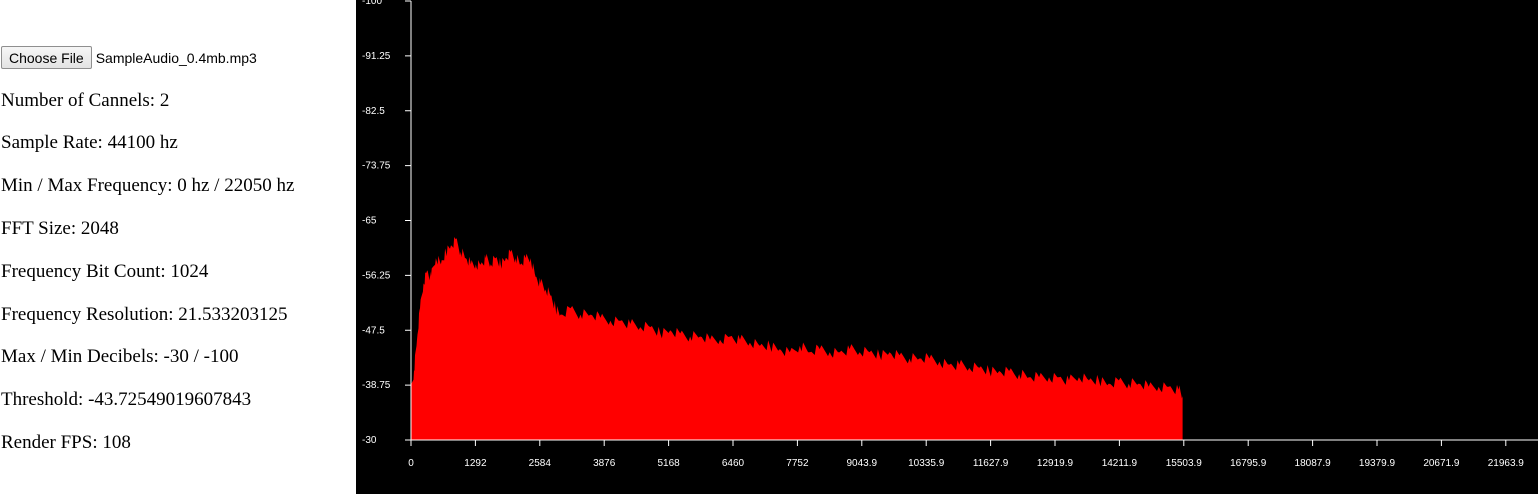  Describe the element at coordinates (1248, 463) in the screenshot. I see `x-tick-label: 16795.9` at that location.